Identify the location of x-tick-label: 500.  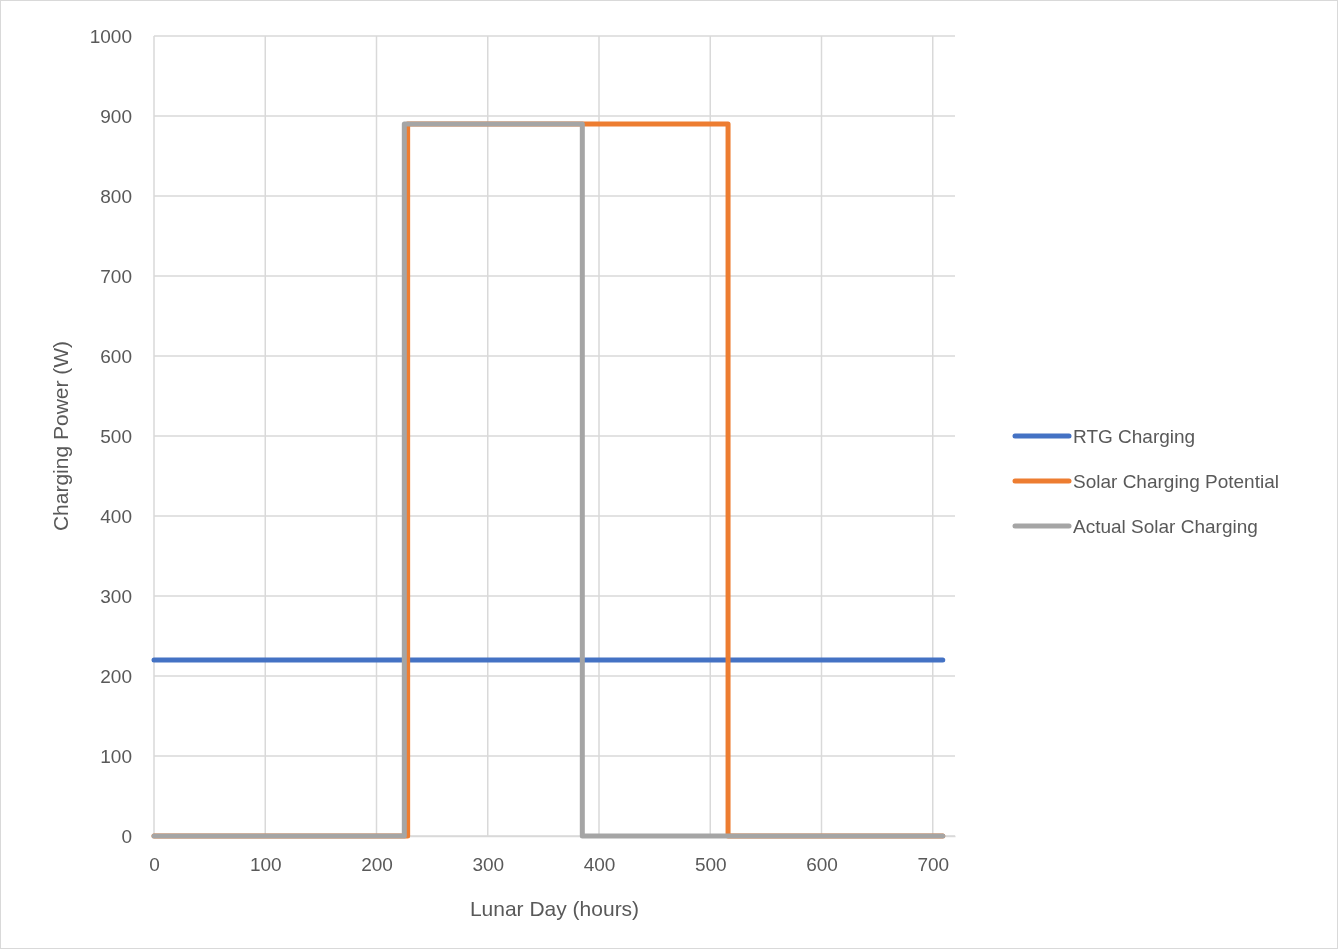
(710, 865).